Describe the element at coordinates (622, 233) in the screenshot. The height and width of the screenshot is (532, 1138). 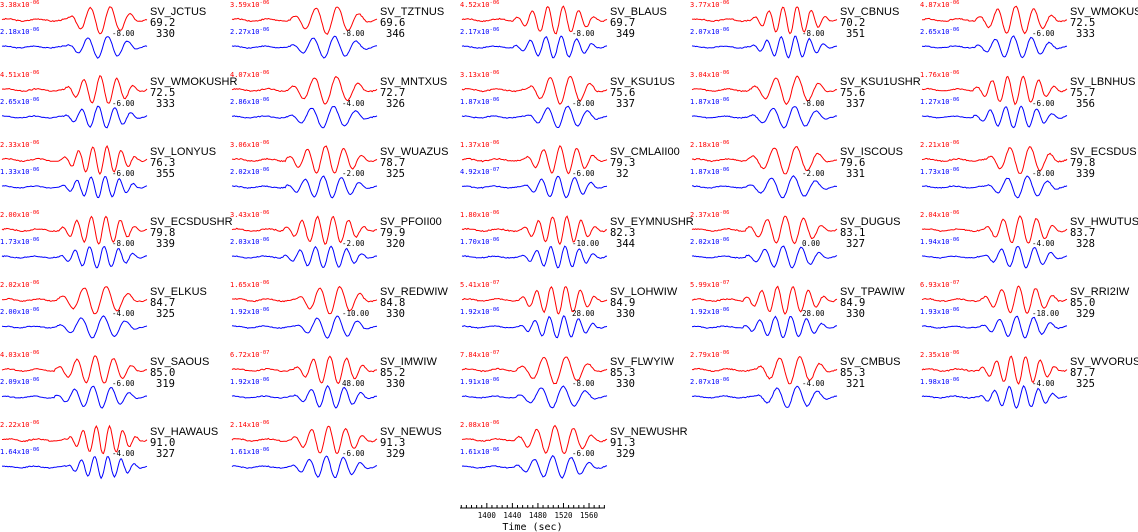
I see `station-distance: 82.3` at that location.